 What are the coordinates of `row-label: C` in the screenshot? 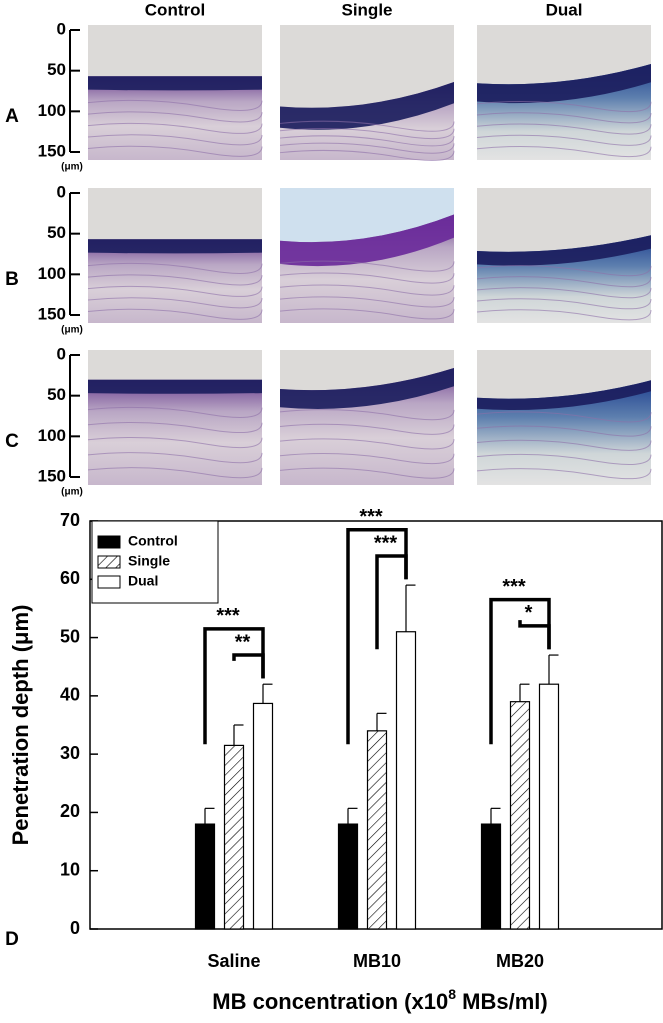 It's located at (12, 441).